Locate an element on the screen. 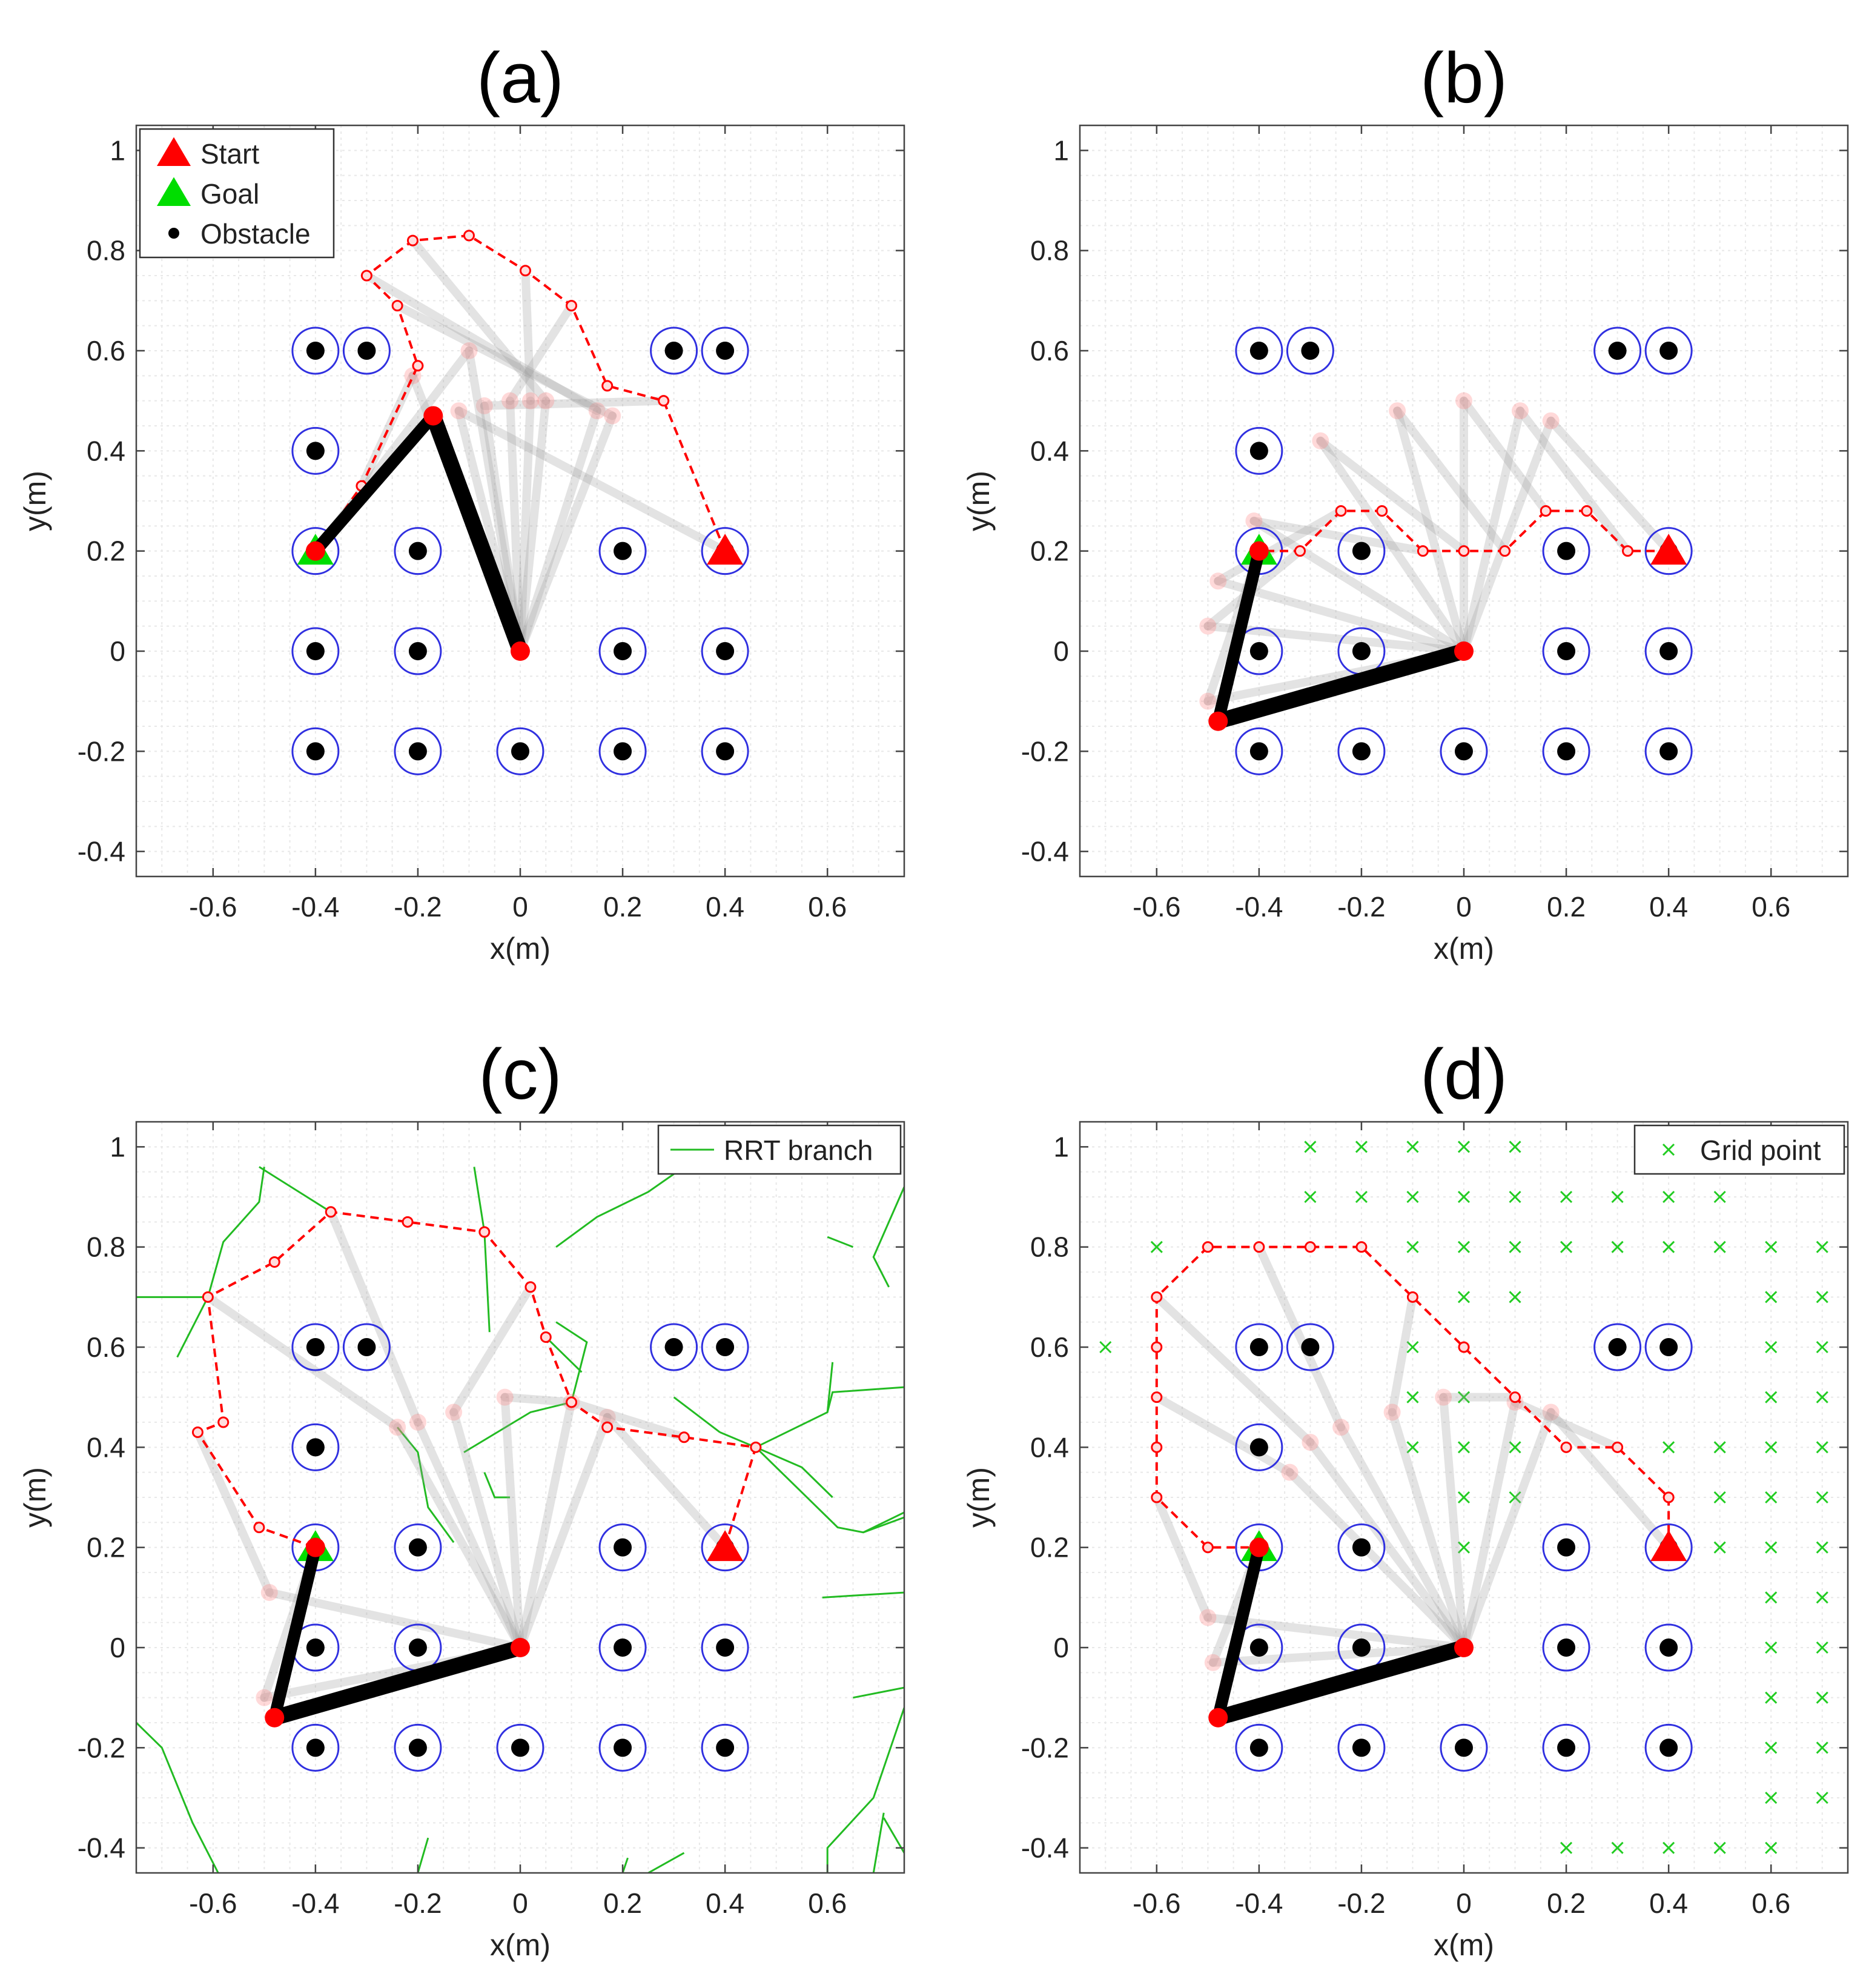  x-tick-label: 0.4 is located at coordinates (1669, 1903).